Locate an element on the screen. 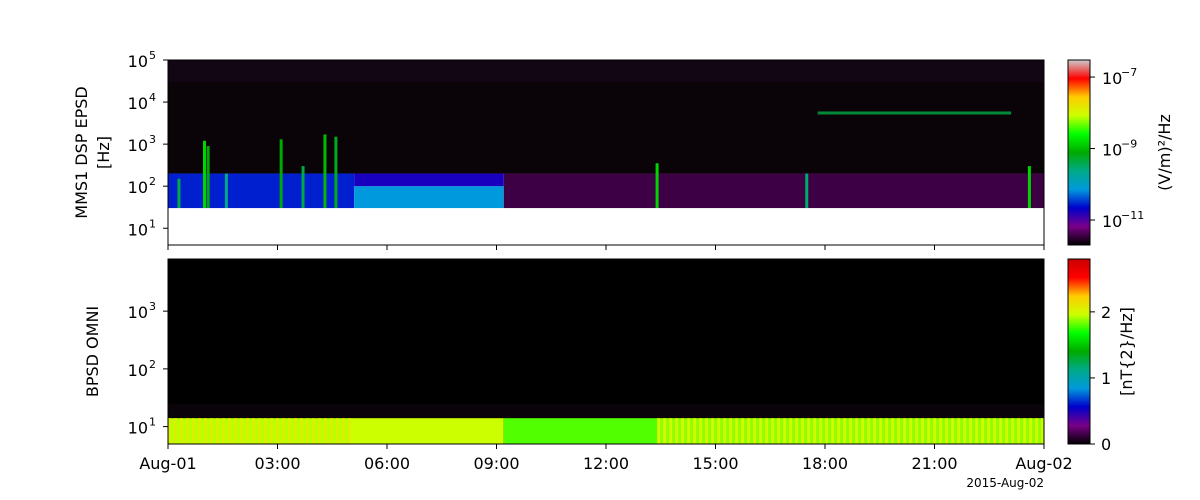 The image size is (1200, 500). y-tick-exponent: 3 is located at coordinates (152, 306).